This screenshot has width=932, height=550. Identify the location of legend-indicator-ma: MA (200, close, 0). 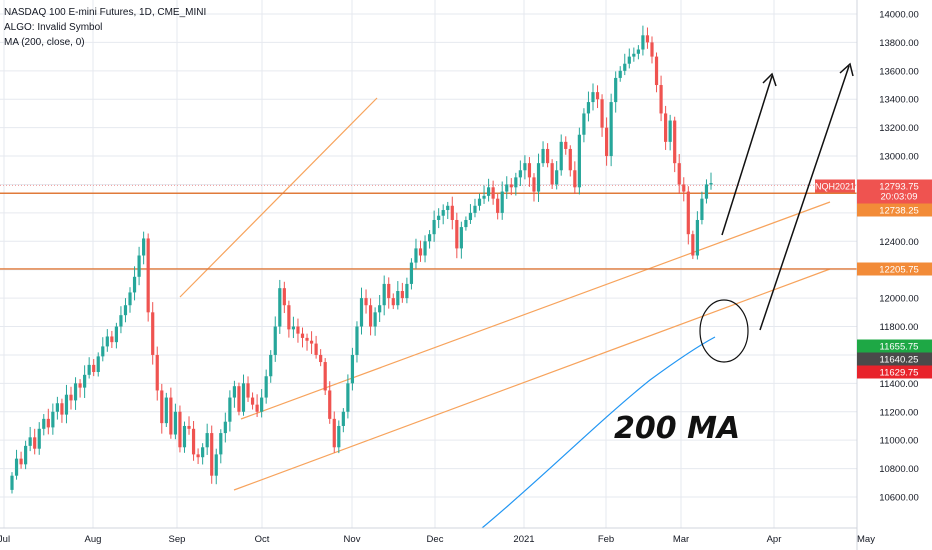
(44, 42).